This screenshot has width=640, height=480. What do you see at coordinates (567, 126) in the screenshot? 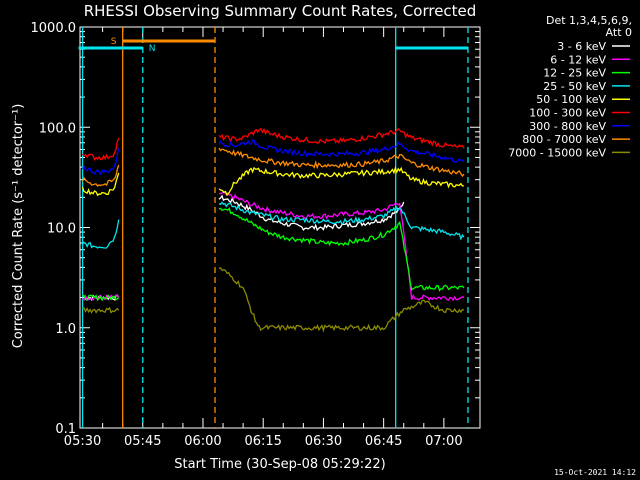
I see `legend-entry-label: 300 - 800 keV` at bounding box center [567, 126].